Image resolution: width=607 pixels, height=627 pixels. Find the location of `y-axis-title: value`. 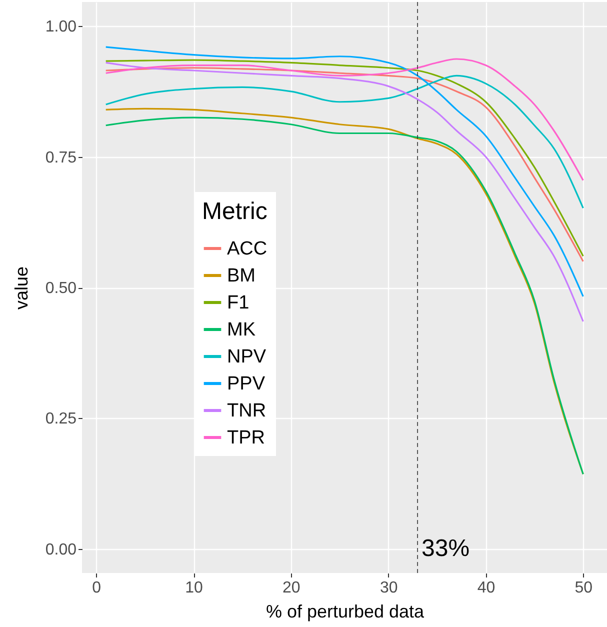

y-axis-title: value is located at coordinates (21, 288).